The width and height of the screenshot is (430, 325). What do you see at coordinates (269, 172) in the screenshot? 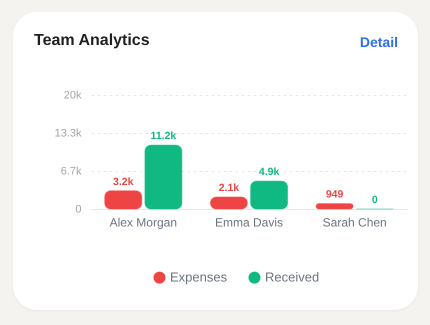
I see `data-label: 4.9k` at bounding box center [269, 172].